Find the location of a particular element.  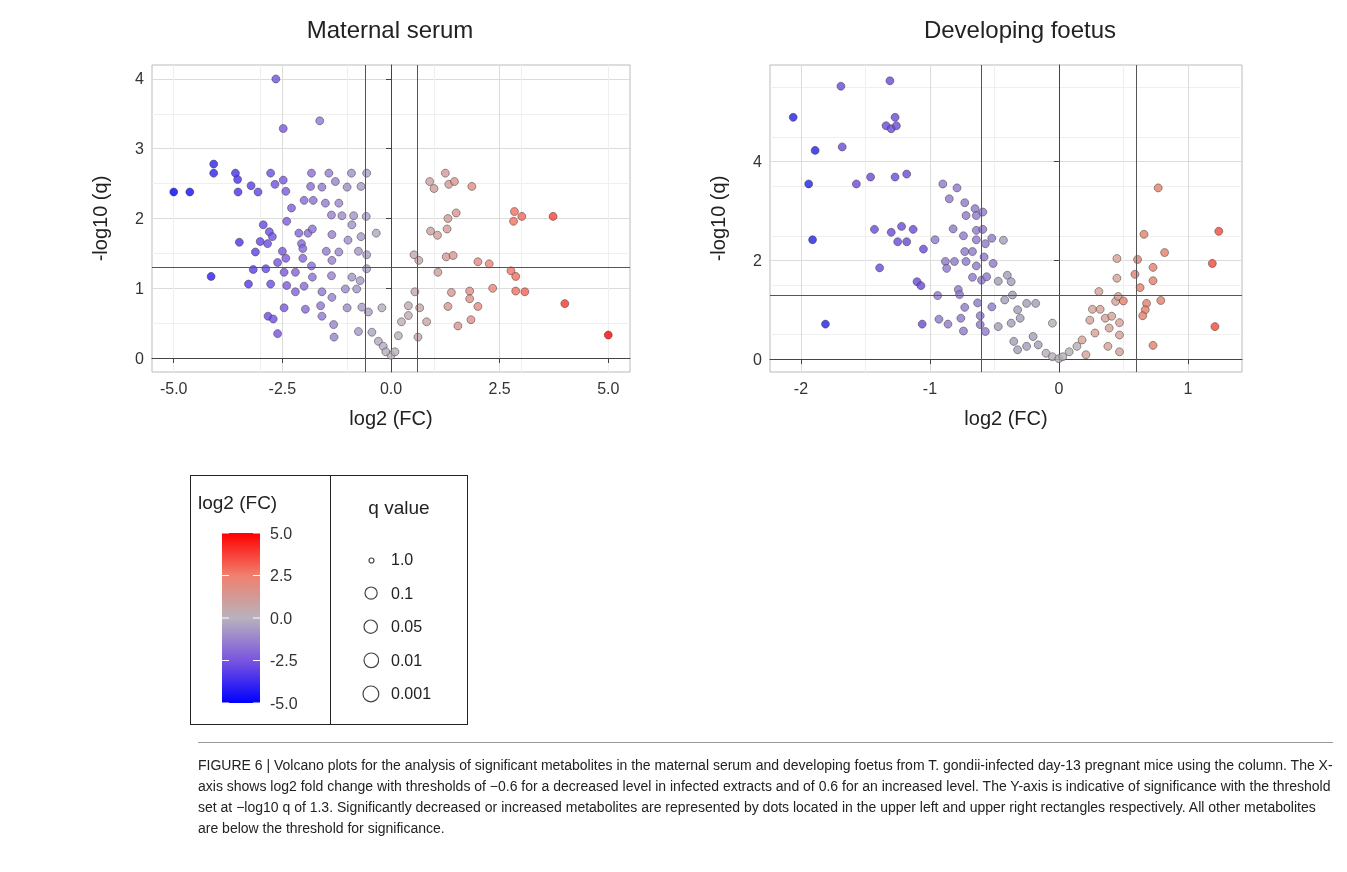

chart-title: Developing foetus is located at coordinates (1020, 29).